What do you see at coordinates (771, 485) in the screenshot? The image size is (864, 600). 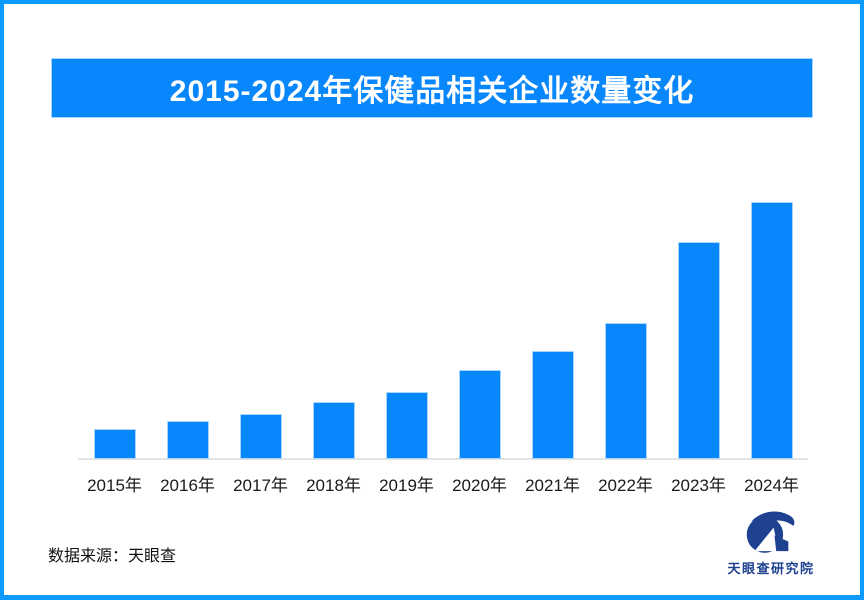 I see `x-axis-label-2024年: 2024年` at bounding box center [771, 485].